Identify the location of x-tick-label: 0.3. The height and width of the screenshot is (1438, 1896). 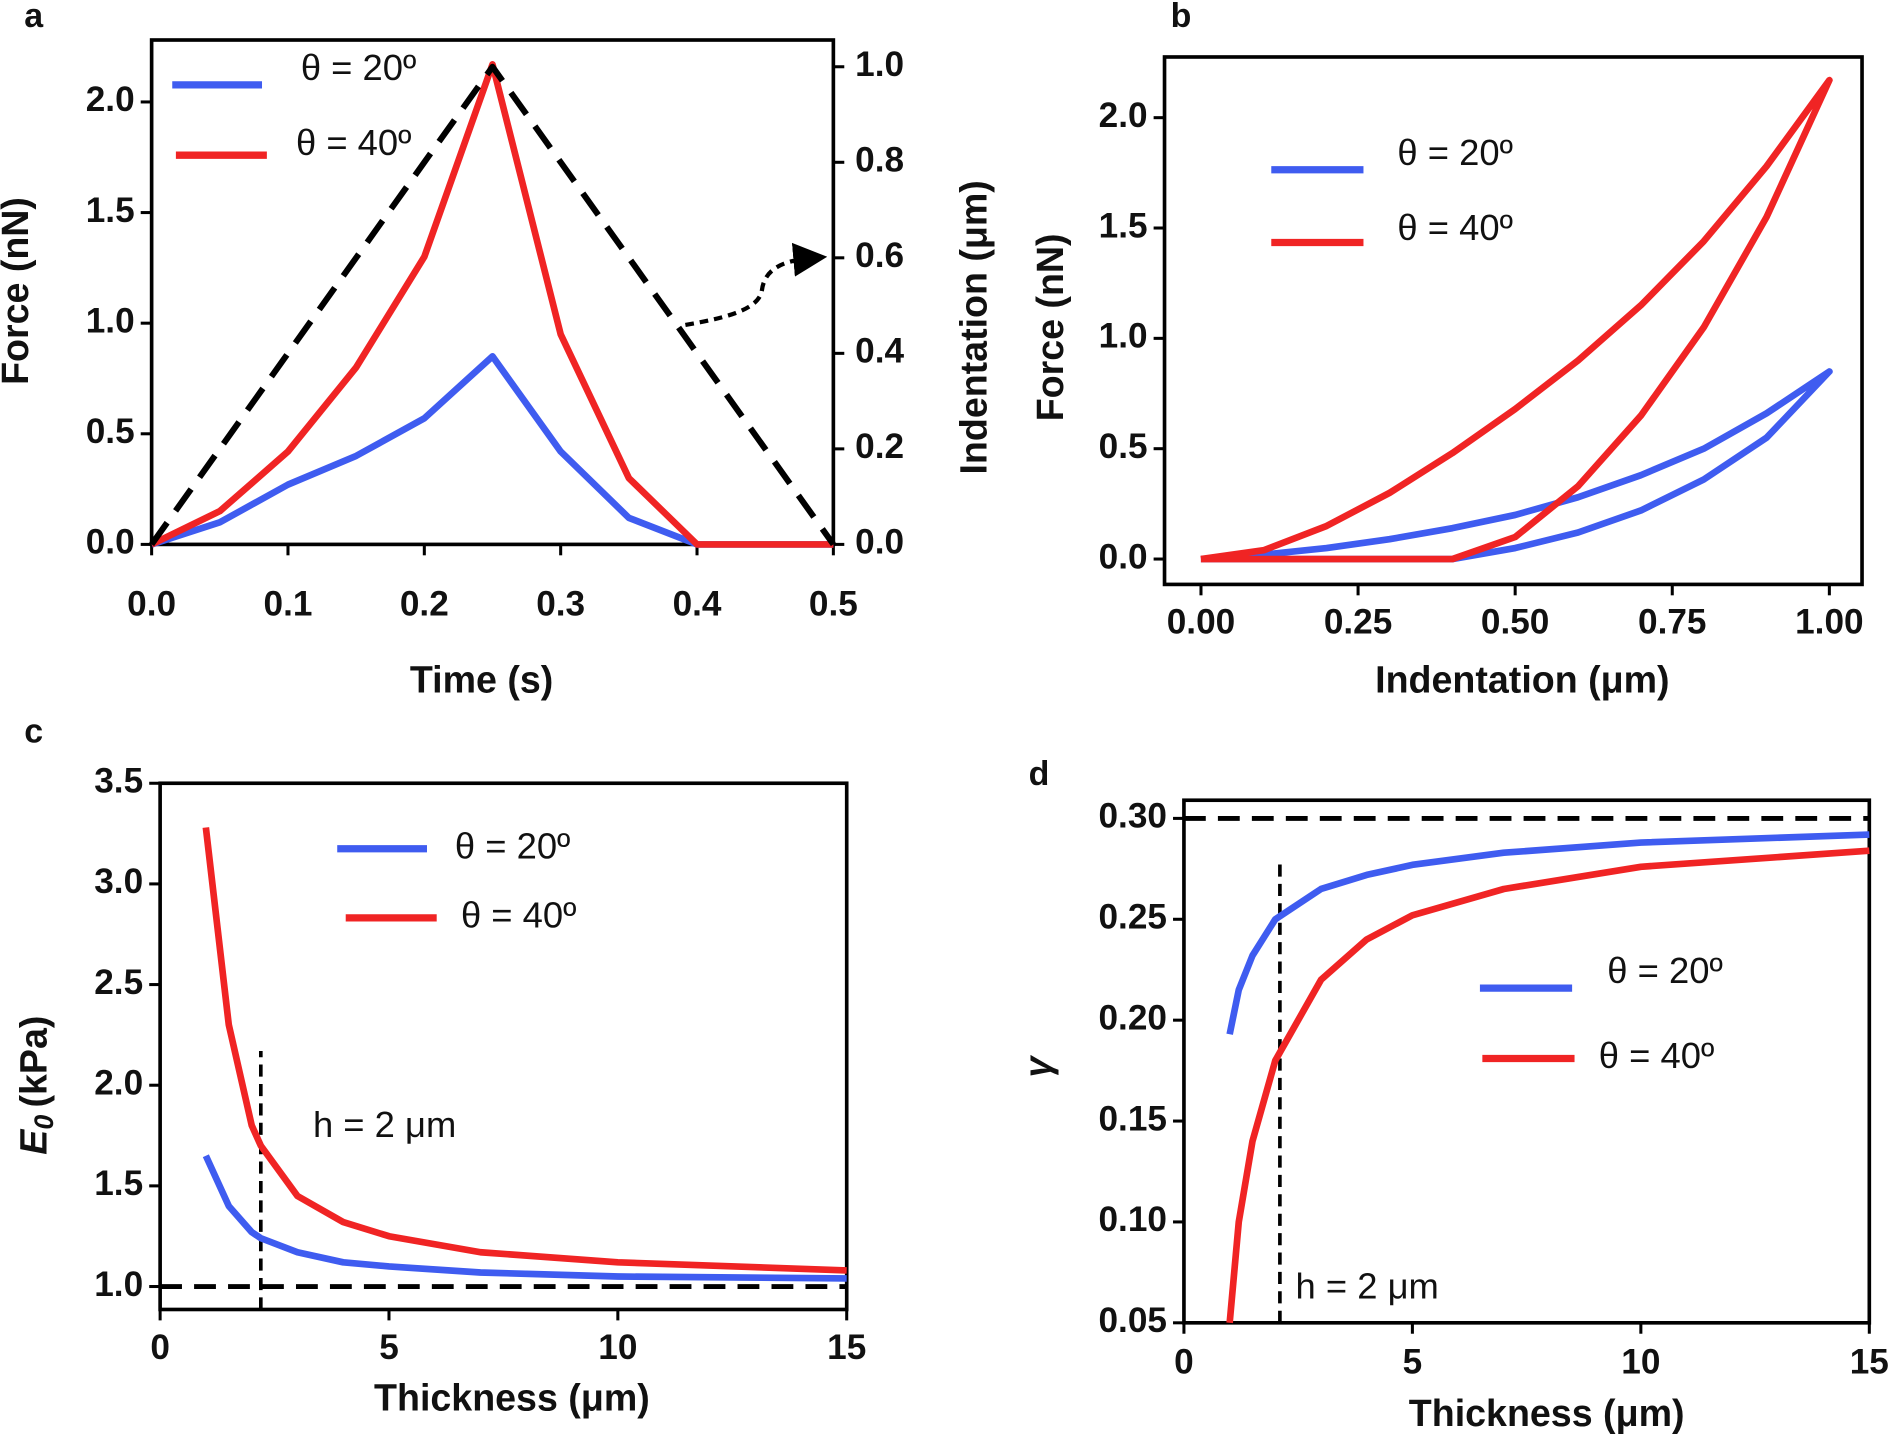
(560, 604).